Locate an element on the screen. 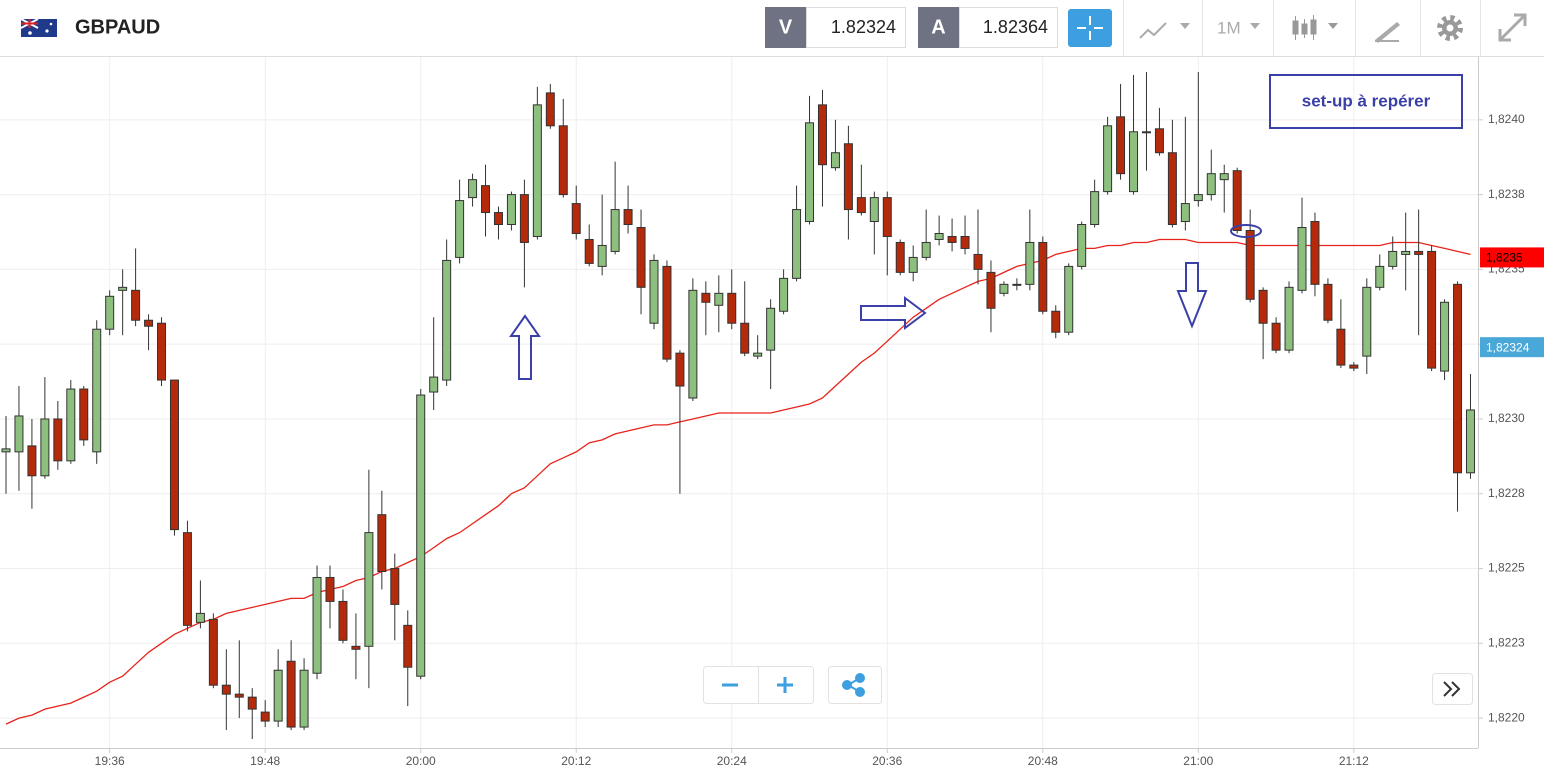  timeframe: 1M is located at coordinates (1229, 27).